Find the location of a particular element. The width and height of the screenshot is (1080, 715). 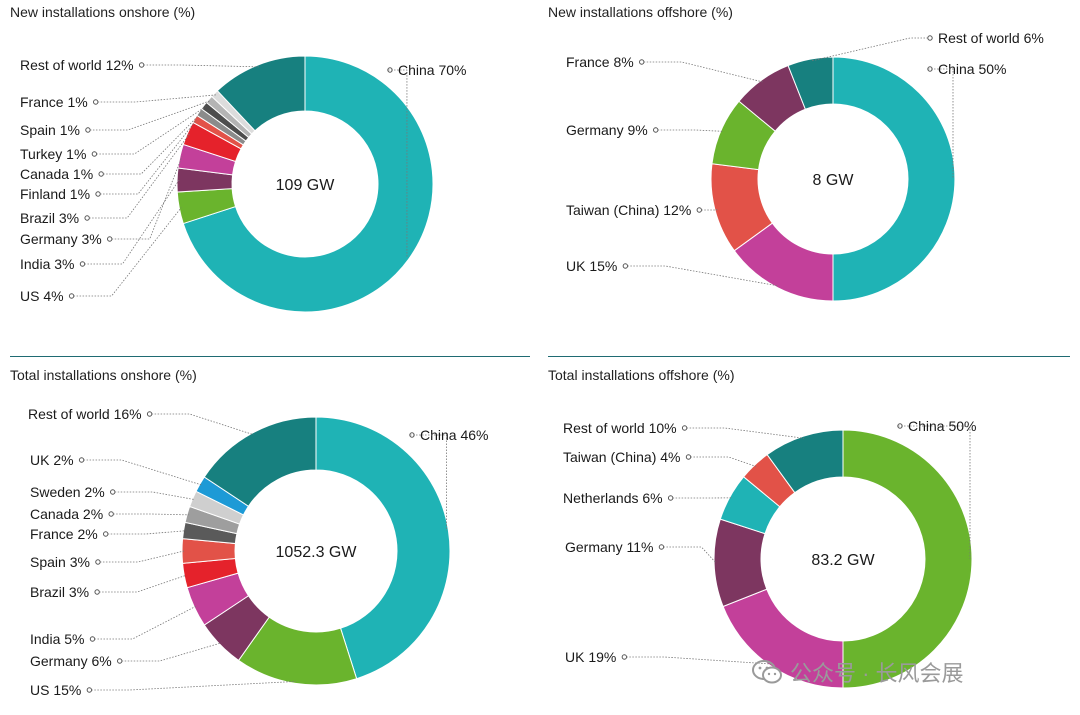

label-france: France 1% is located at coordinates (54, 102).